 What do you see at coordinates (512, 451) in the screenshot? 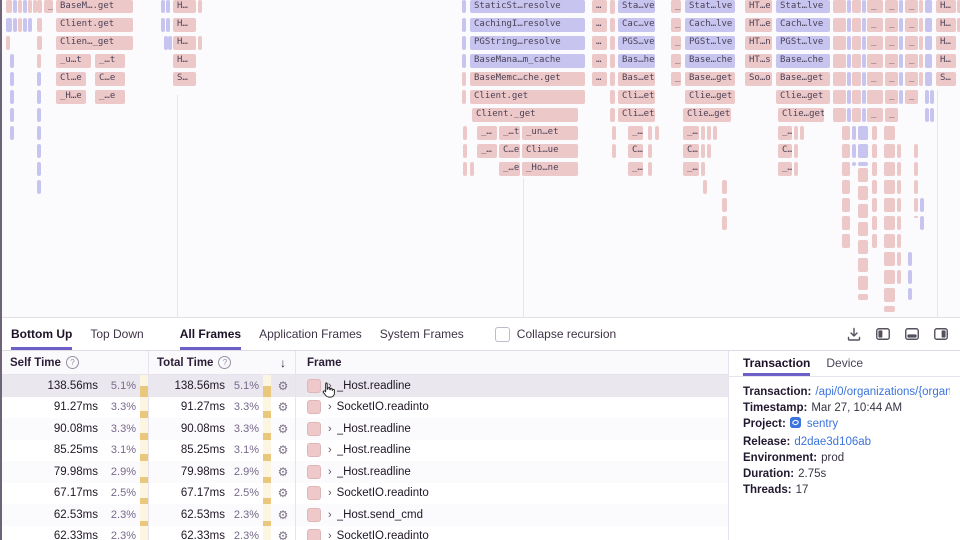
I see `frame-cell: › _Host.readline` at bounding box center [512, 451].